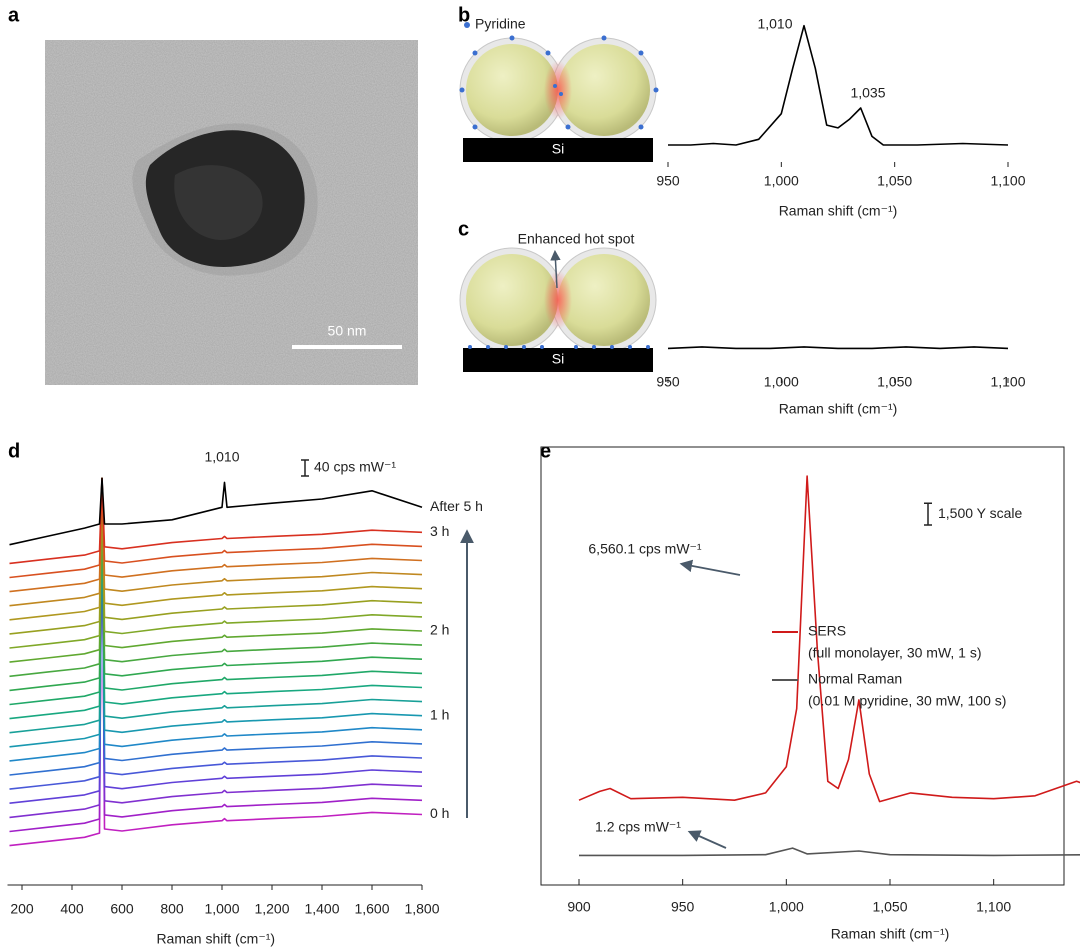 This screenshot has height=950, width=1080. Describe the element at coordinates (576, 239) in the screenshot. I see `annotation: Enhanced hot spot` at that location.